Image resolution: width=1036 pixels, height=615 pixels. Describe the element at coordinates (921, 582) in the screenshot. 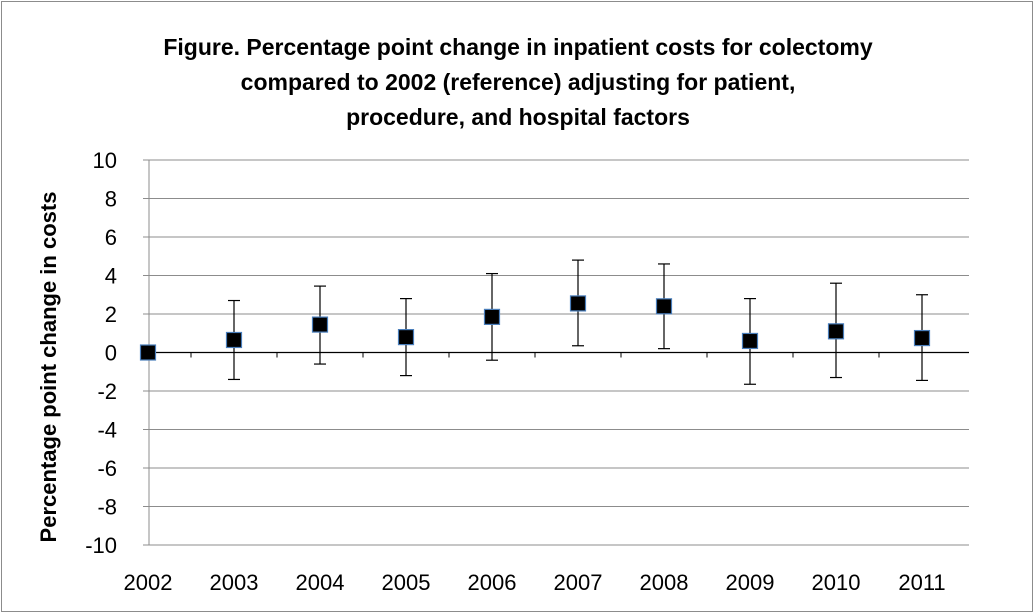

I see `x-tick-label: 2011` at that location.